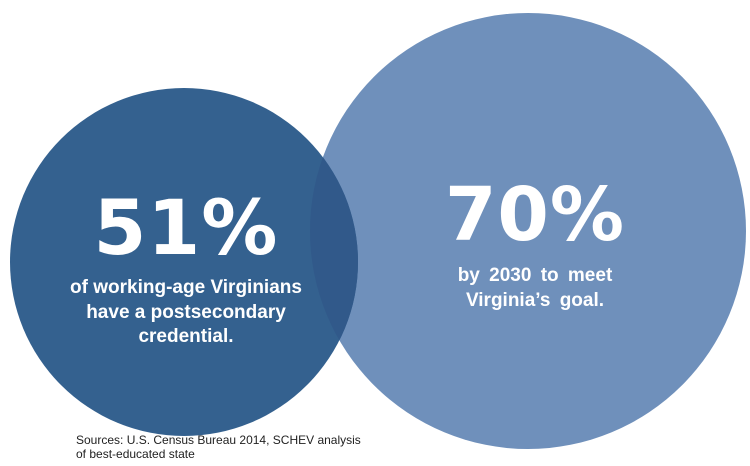 The image size is (750, 466). I want to click on stat-value-70: 70%, so click(535, 215).